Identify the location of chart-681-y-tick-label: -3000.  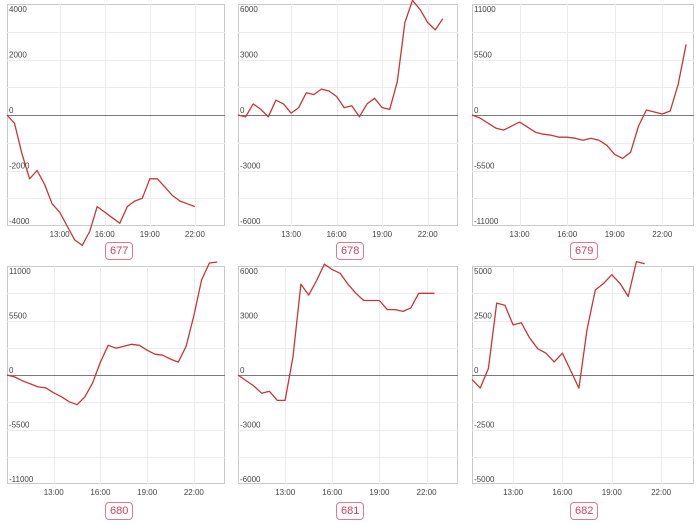
(250, 425).